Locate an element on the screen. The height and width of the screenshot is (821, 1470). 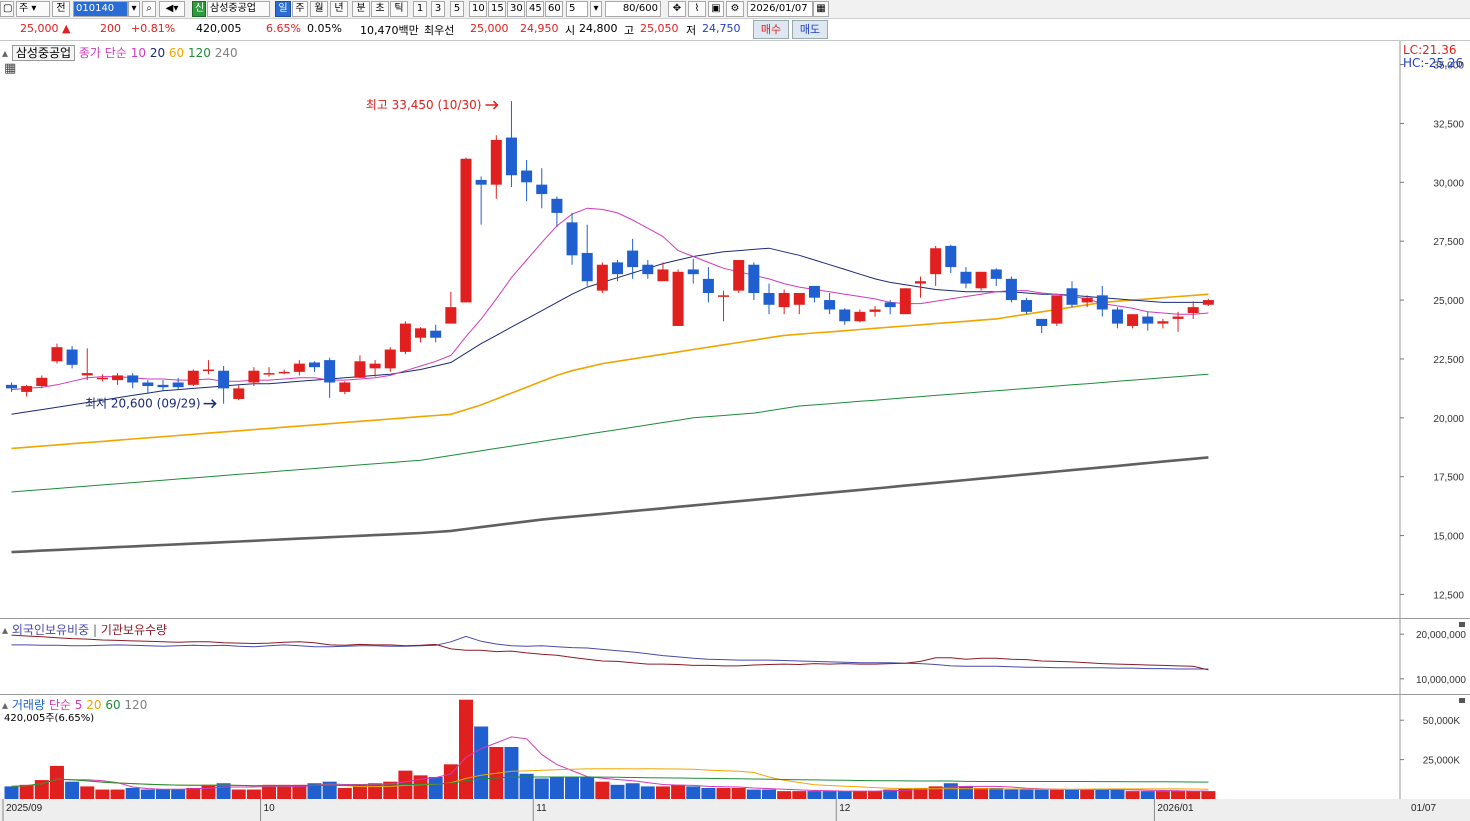
calendar-icon: ▦ is located at coordinates (821, 9).